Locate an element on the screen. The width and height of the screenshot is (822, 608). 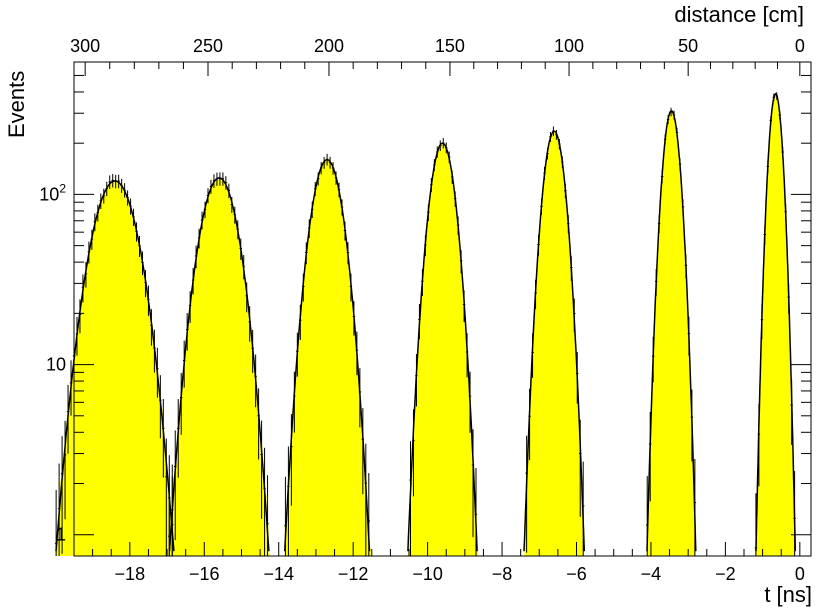
top-tick-label: 150 is located at coordinates (450, 46).